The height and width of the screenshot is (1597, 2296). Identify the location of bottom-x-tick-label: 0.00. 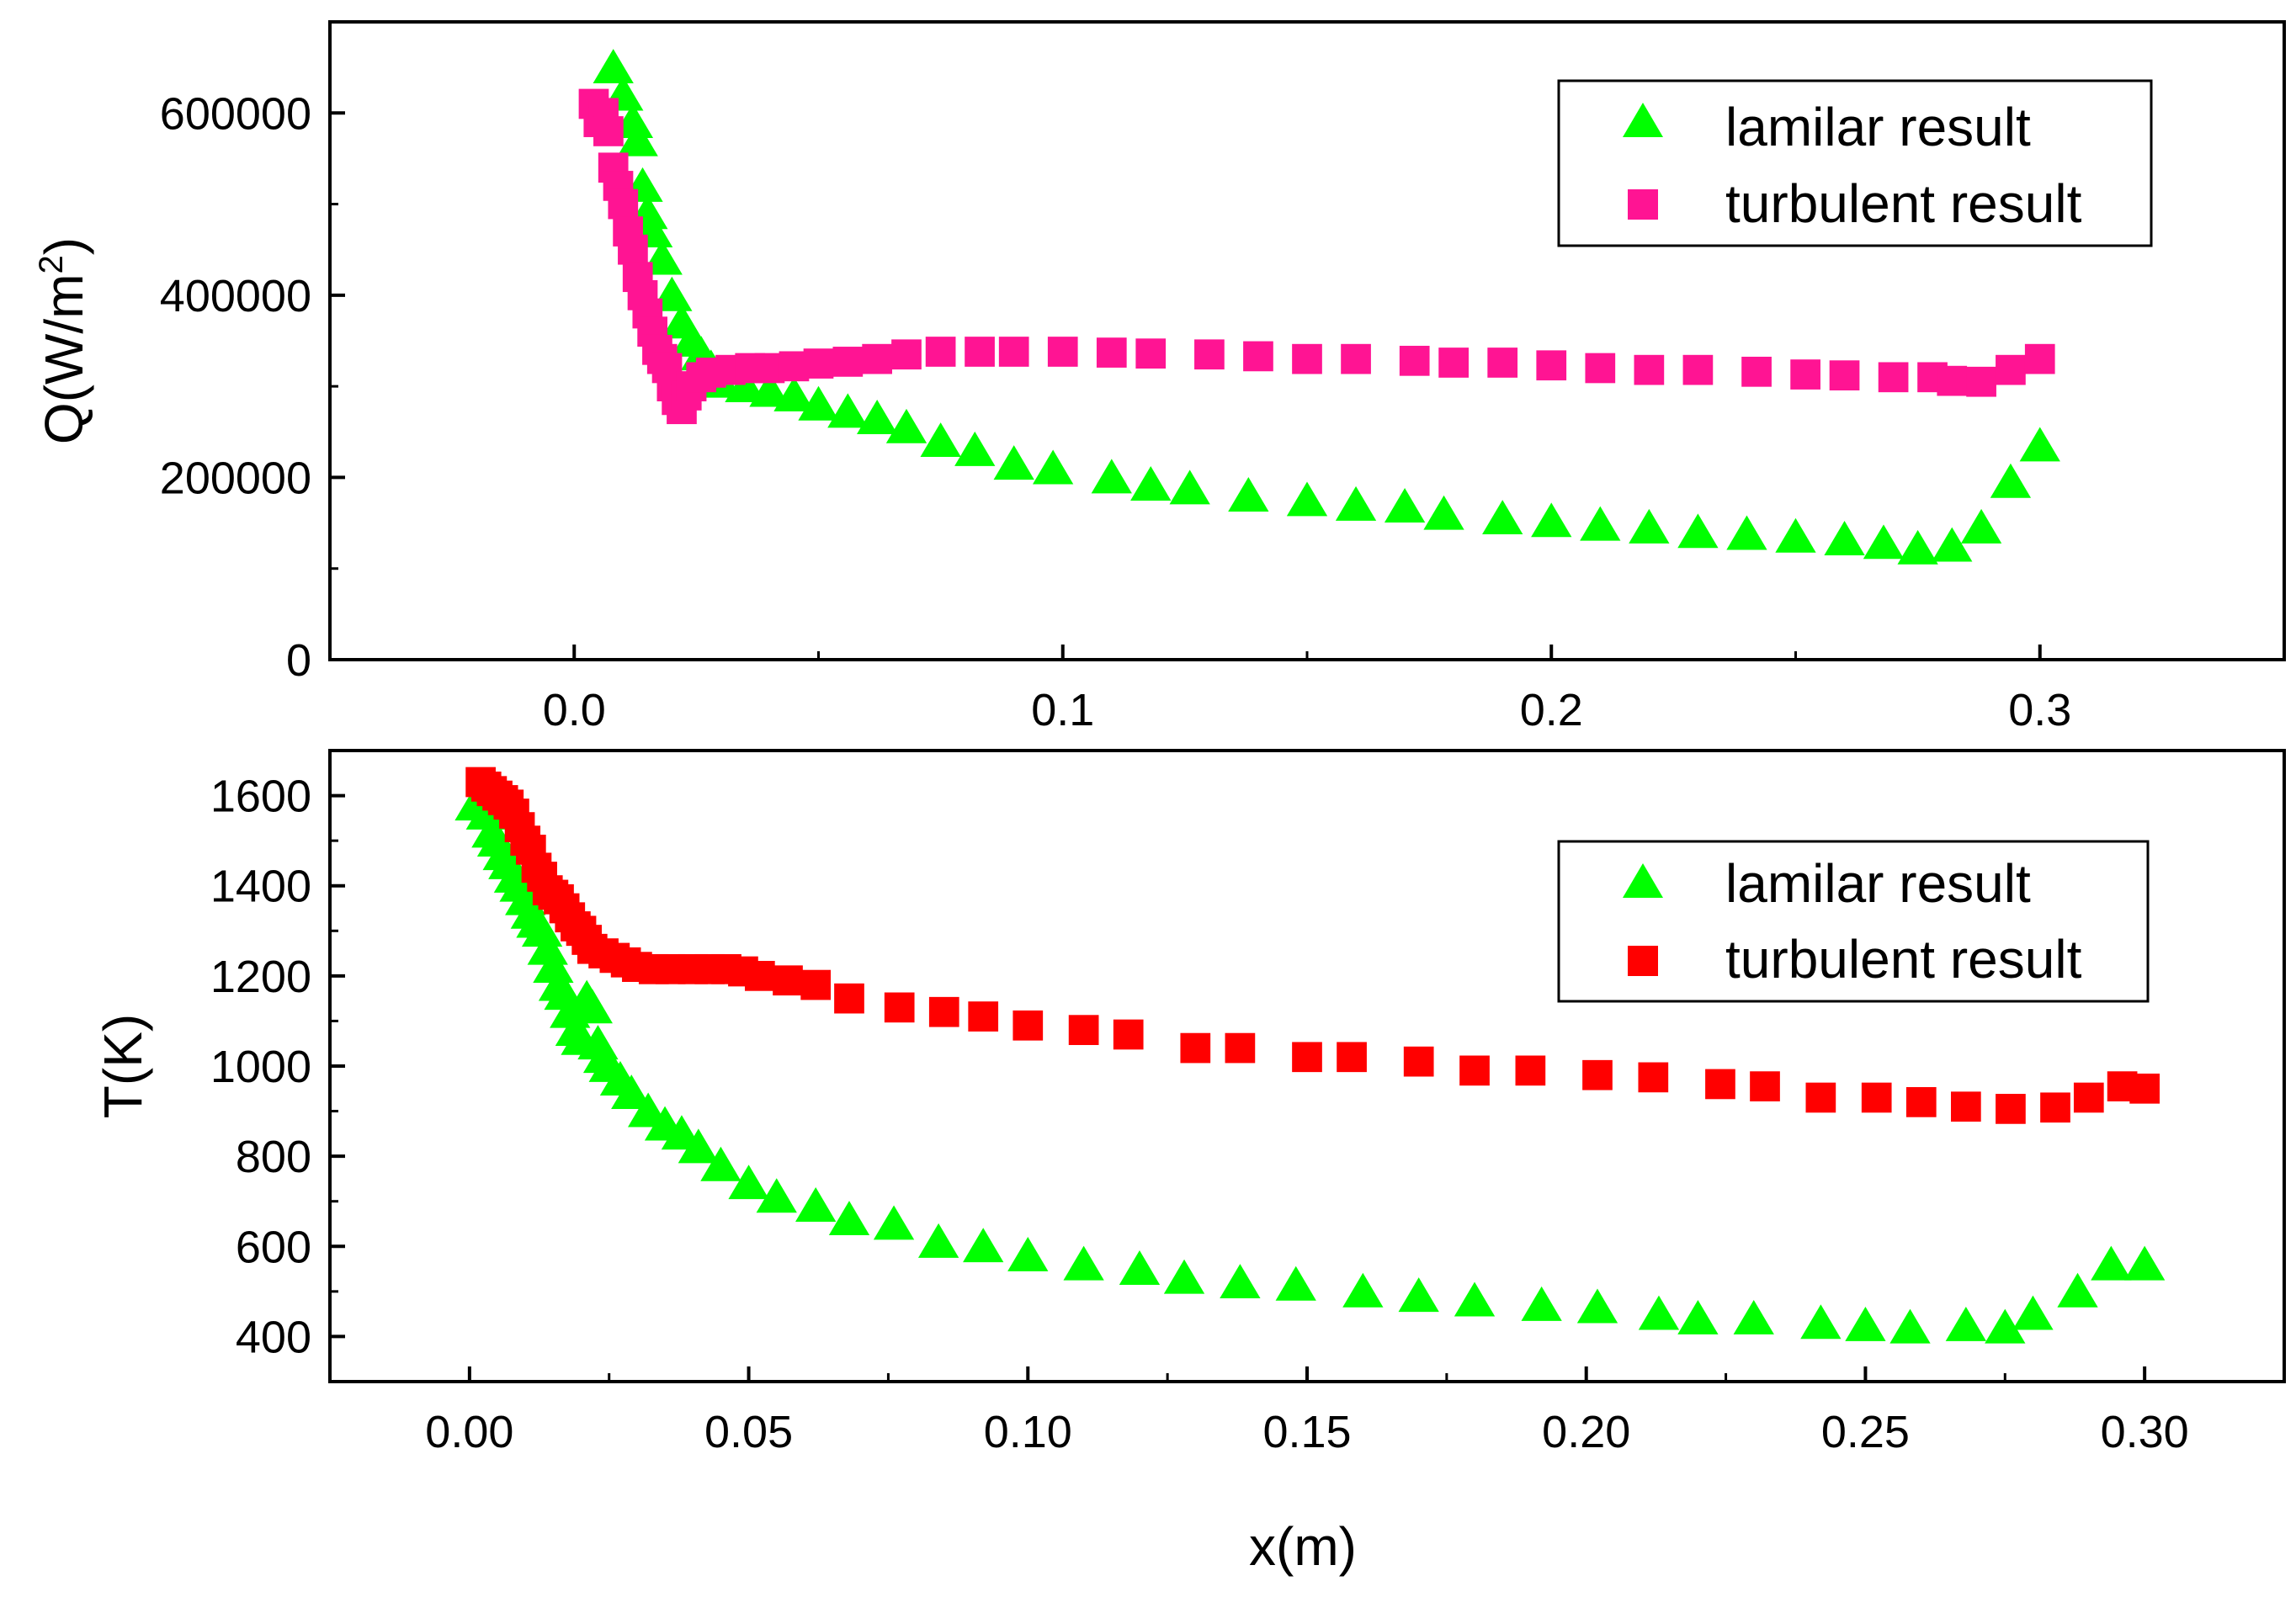
(469, 1432).